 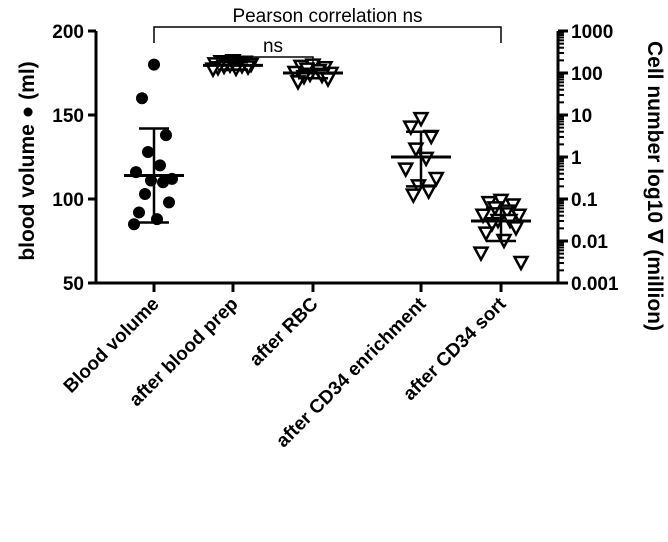 What do you see at coordinates (589, 242) in the screenshot?
I see `right-tick-label: 0.01` at bounding box center [589, 242].